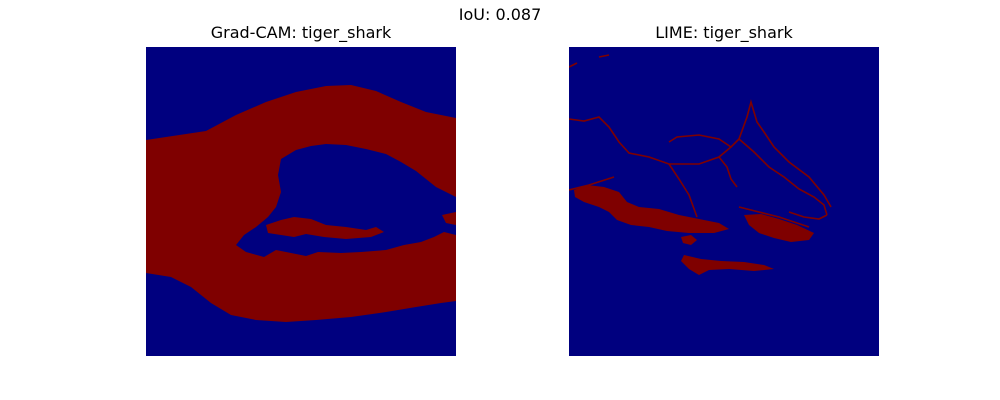 The width and height of the screenshot is (1000, 400). I want to click on lime-highlight-island-right, so click(779, 228).